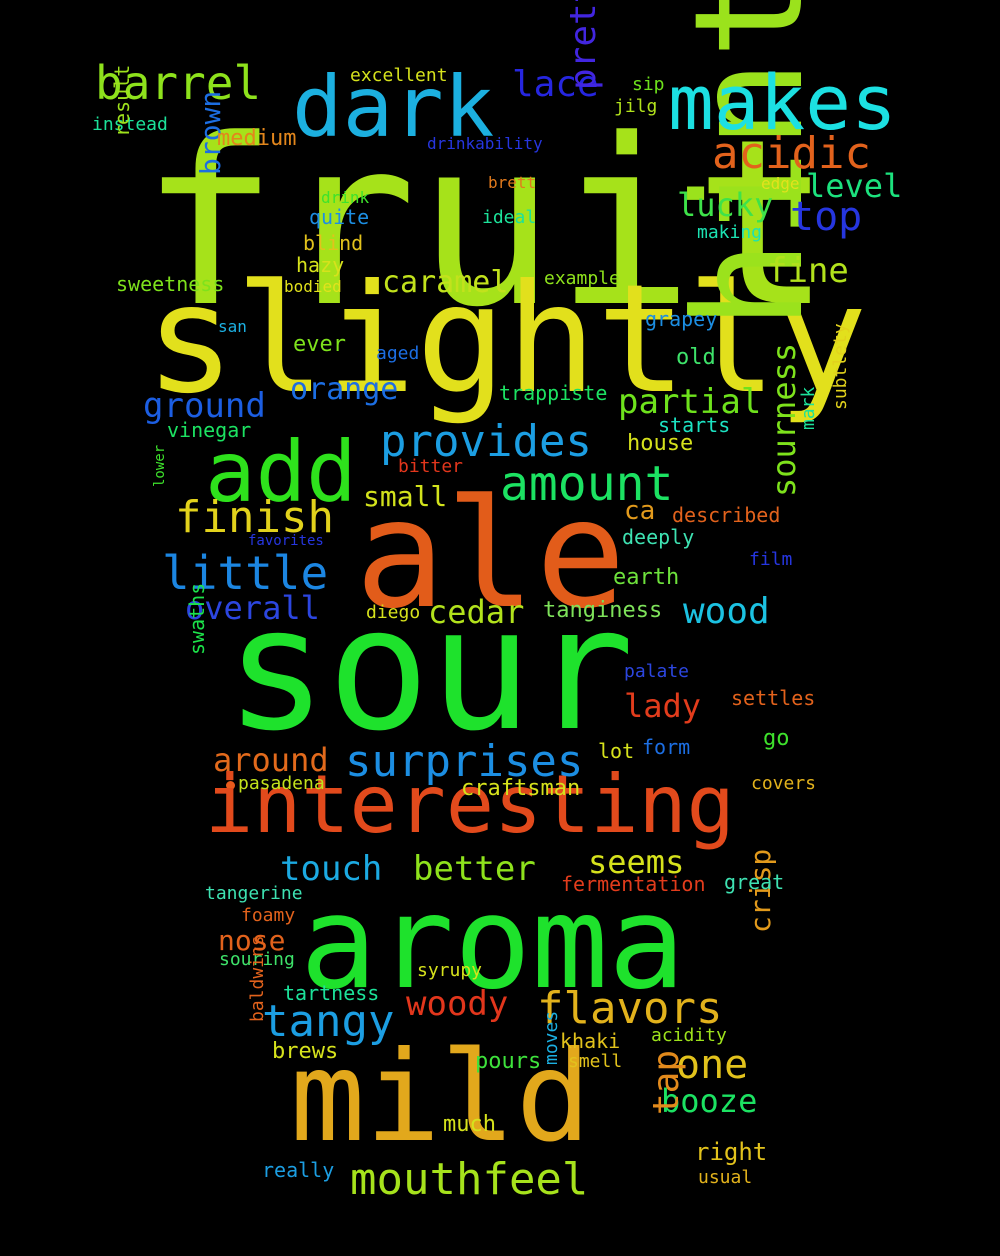 Image resolution: width=1000 pixels, height=1256 pixels. What do you see at coordinates (470, 804) in the screenshot?
I see `word-interesting: interesting` at bounding box center [470, 804].